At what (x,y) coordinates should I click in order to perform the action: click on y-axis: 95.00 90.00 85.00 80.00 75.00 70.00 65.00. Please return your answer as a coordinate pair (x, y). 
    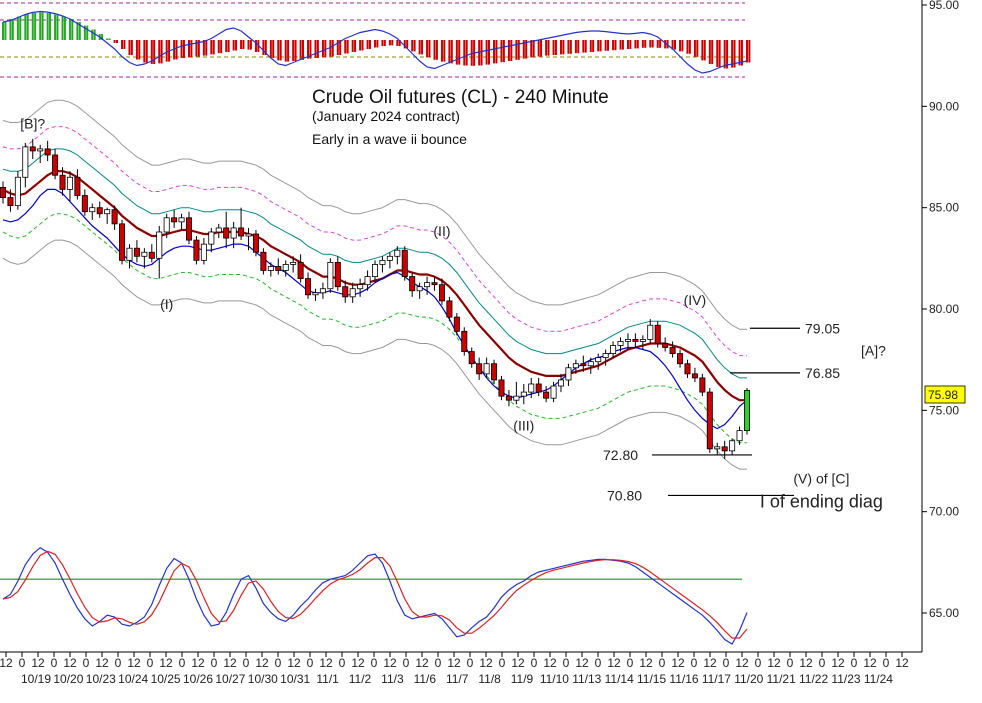
    Looking at the image, I should click on (940, 310).